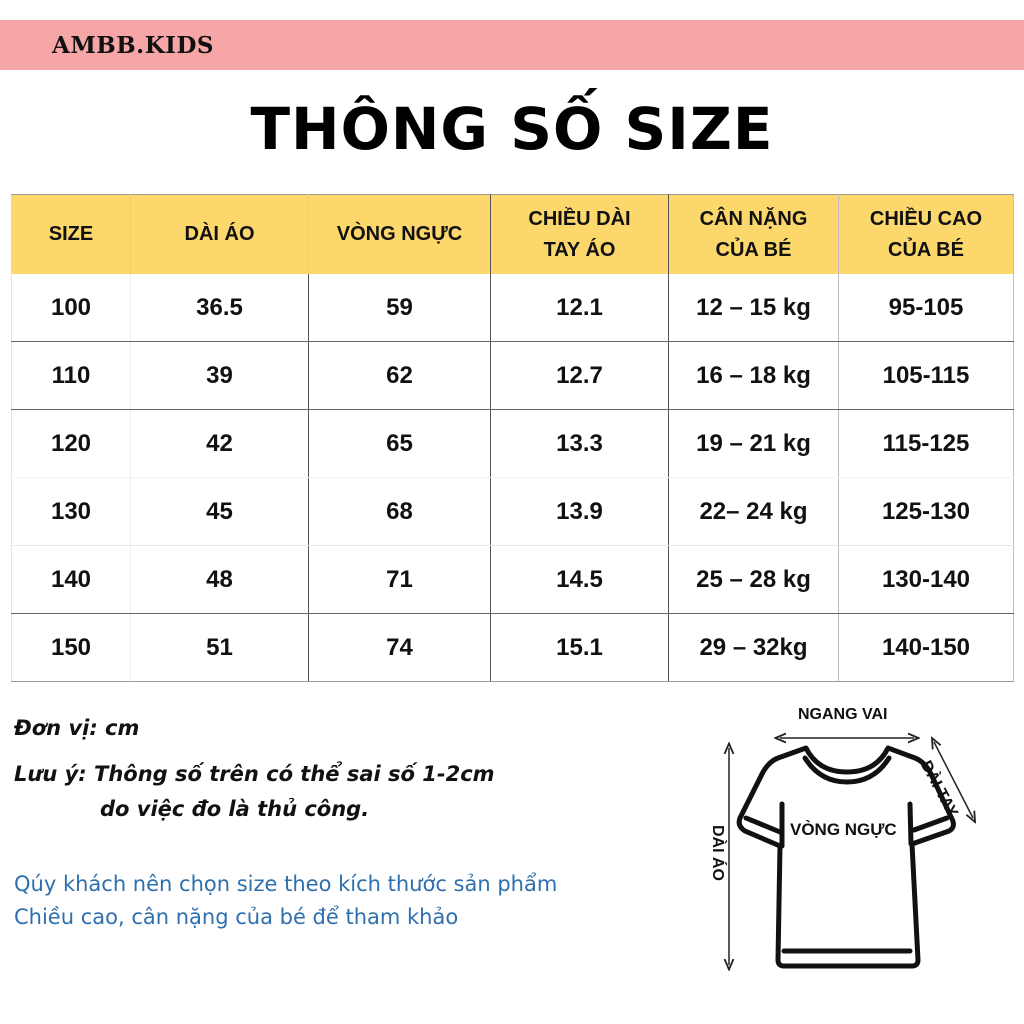 The image size is (1024, 1024). Describe the element at coordinates (843, 829) in the screenshot. I see `chest-label: VÒNG NGỰC` at that location.